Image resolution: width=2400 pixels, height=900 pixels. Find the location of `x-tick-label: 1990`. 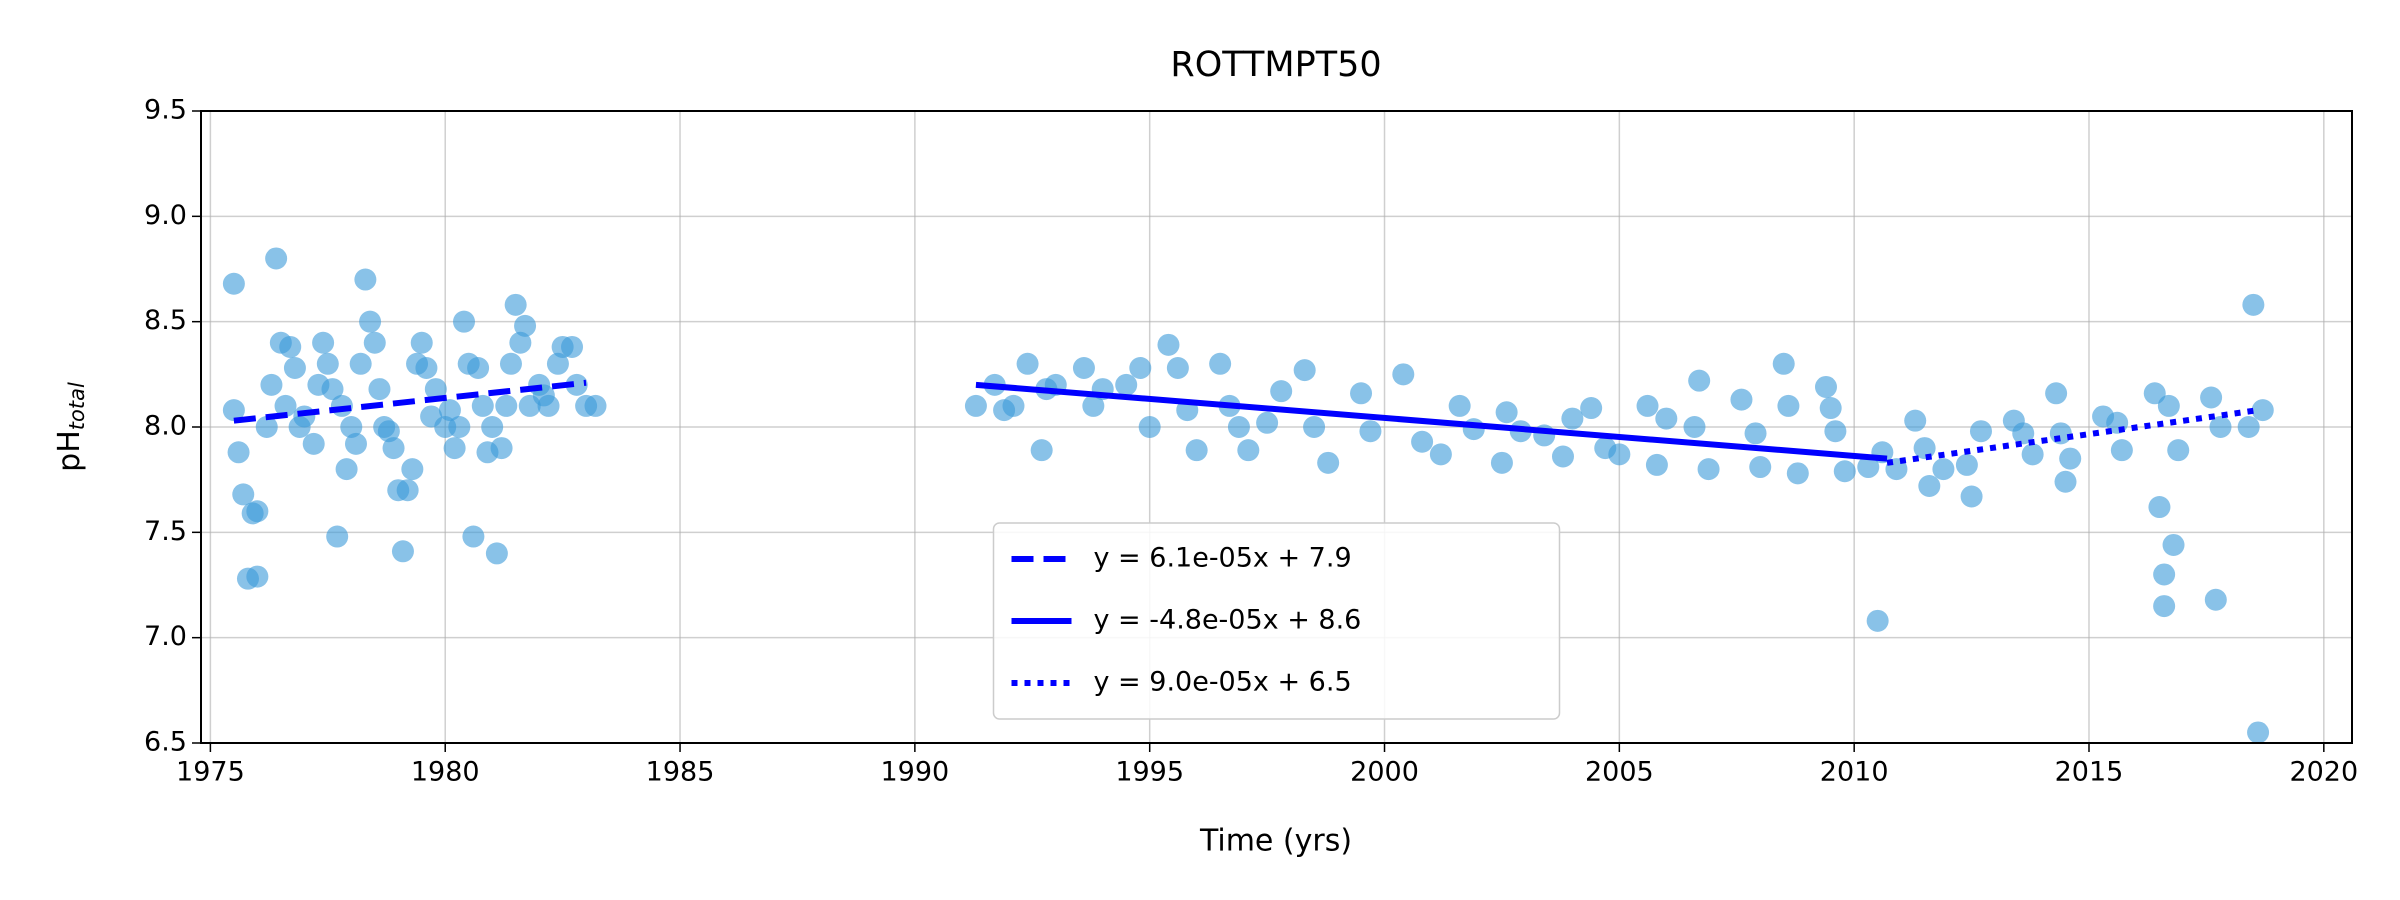

x-tick-label: 1990 is located at coordinates (915, 772).